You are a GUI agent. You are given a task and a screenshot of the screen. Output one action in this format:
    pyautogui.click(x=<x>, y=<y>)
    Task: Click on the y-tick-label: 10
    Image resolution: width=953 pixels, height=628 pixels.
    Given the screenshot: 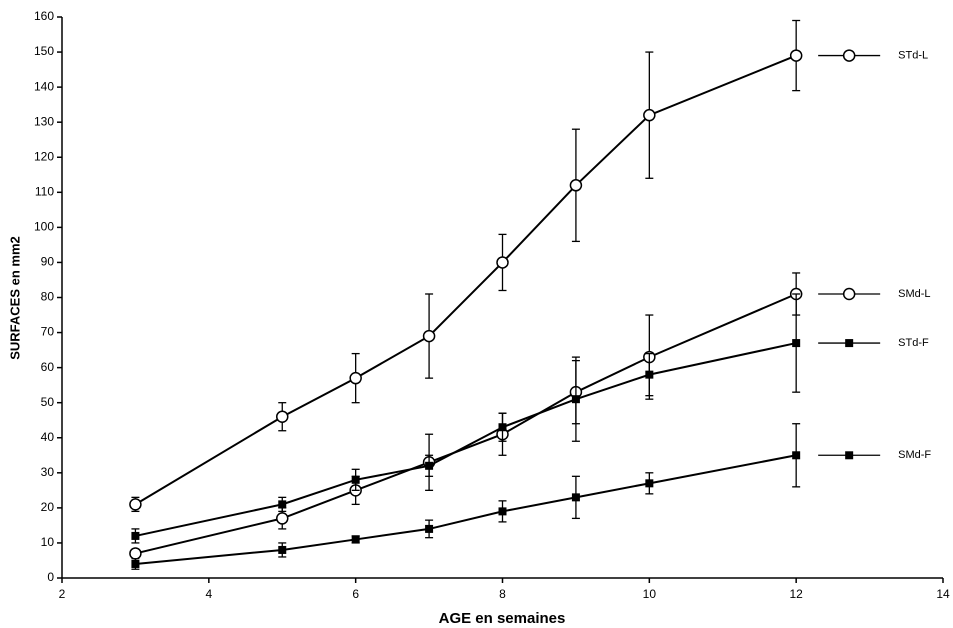 What is the action you would take?
    pyautogui.click(x=48, y=542)
    